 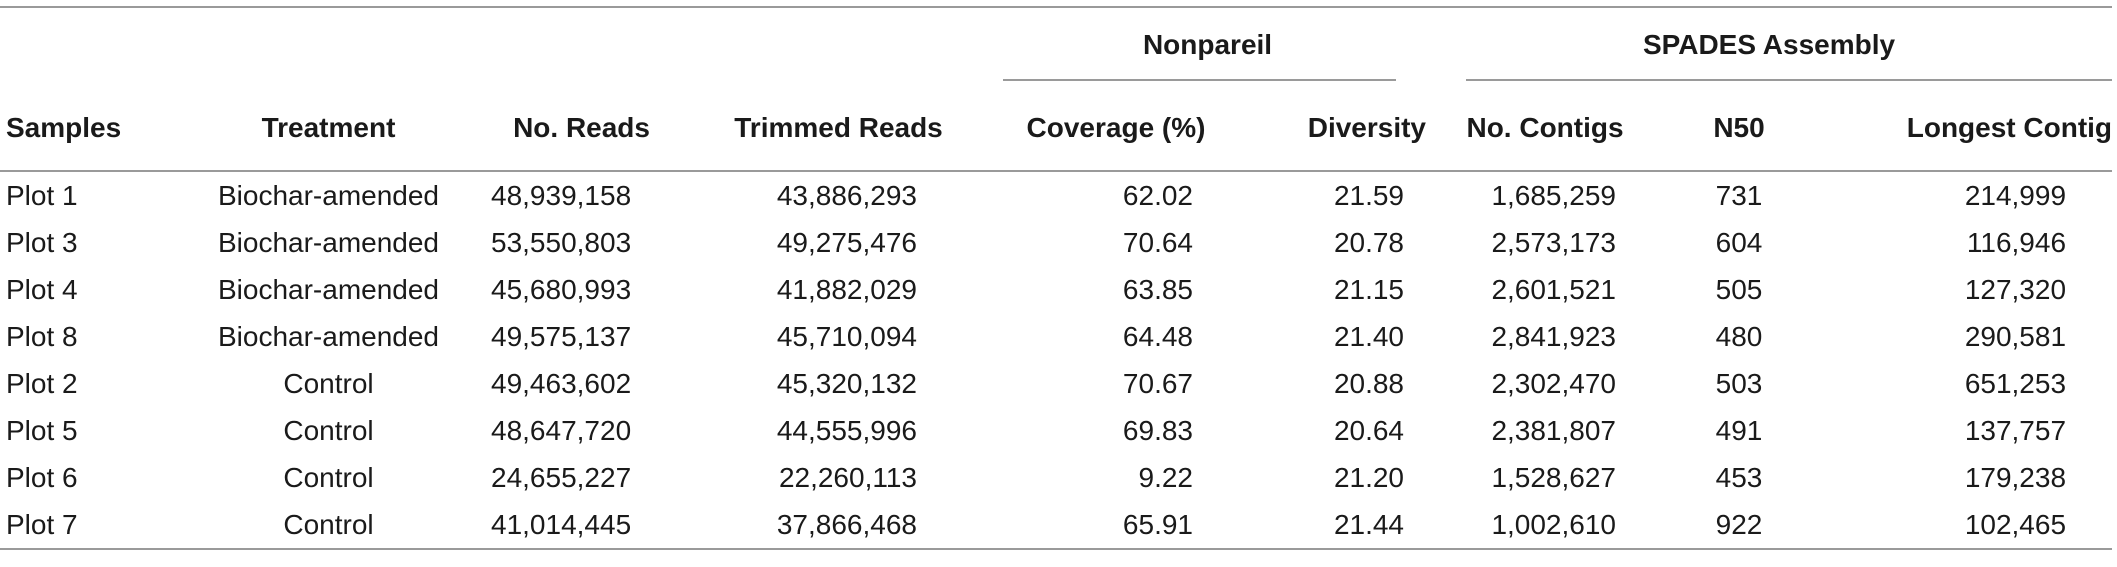 I want to click on header-trimmed-reads: Trimmed Reads, so click(x=838, y=126).